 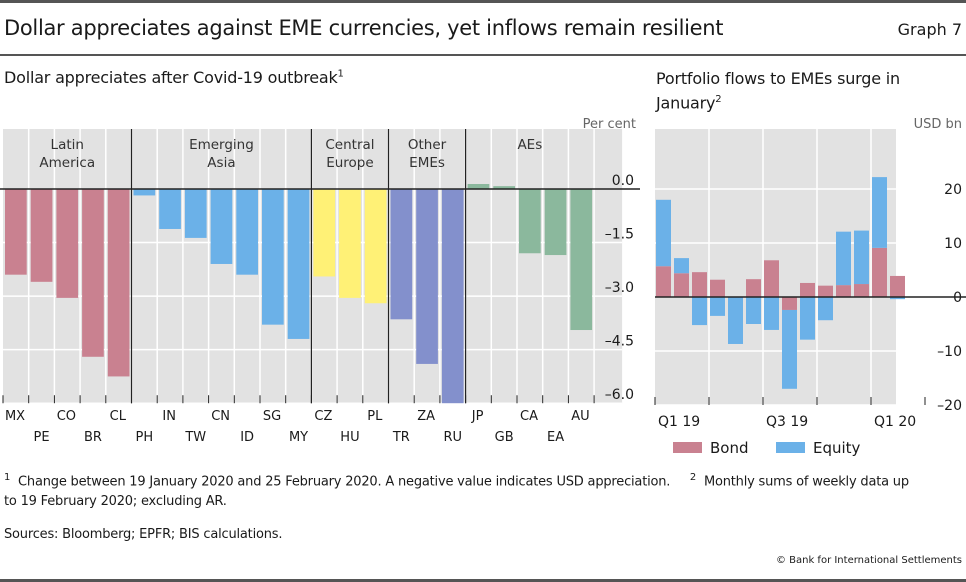 I want to click on bar-pl, so click(x=375, y=246).